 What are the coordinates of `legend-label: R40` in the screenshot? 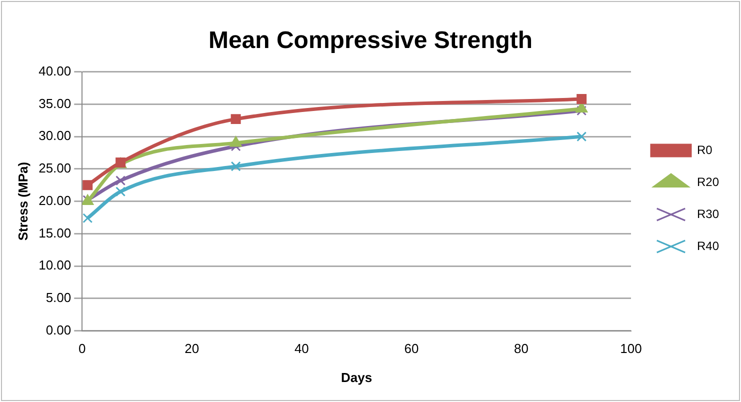 It's located at (708, 245).